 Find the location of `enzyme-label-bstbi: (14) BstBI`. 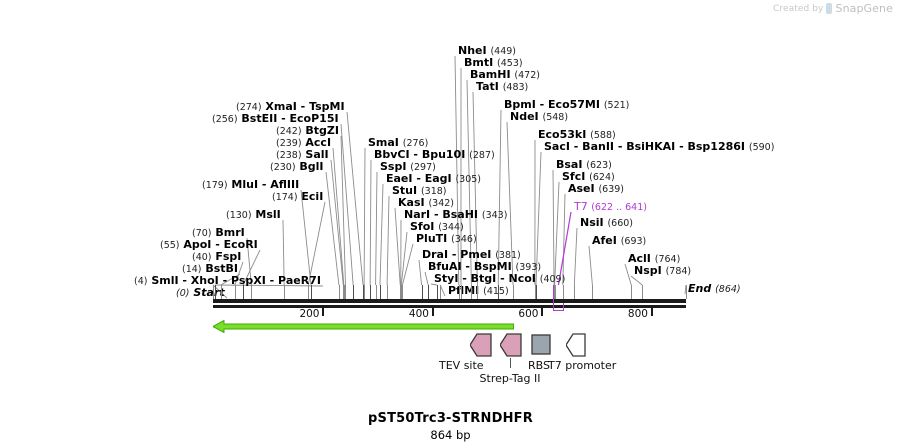

enzyme-label-bstbi: (14) BstBI is located at coordinates (210, 269).